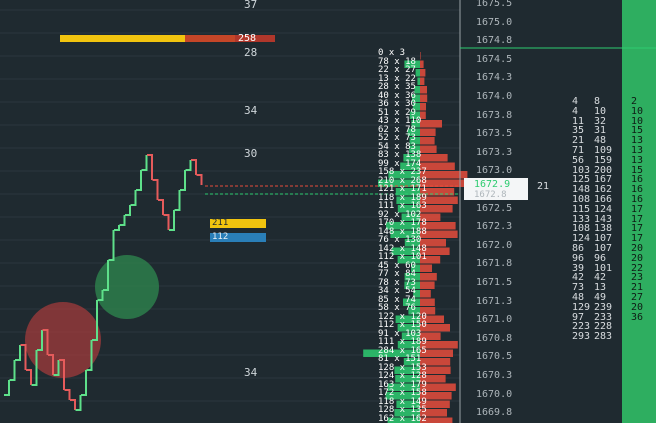  I want to click on price-level: 1674.0, so click(494, 96).